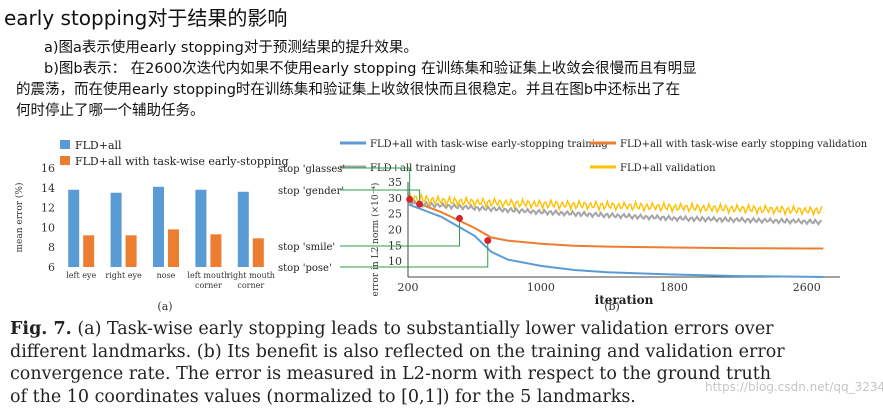  I want to click on x-tick-label-b: 200, so click(408, 287).